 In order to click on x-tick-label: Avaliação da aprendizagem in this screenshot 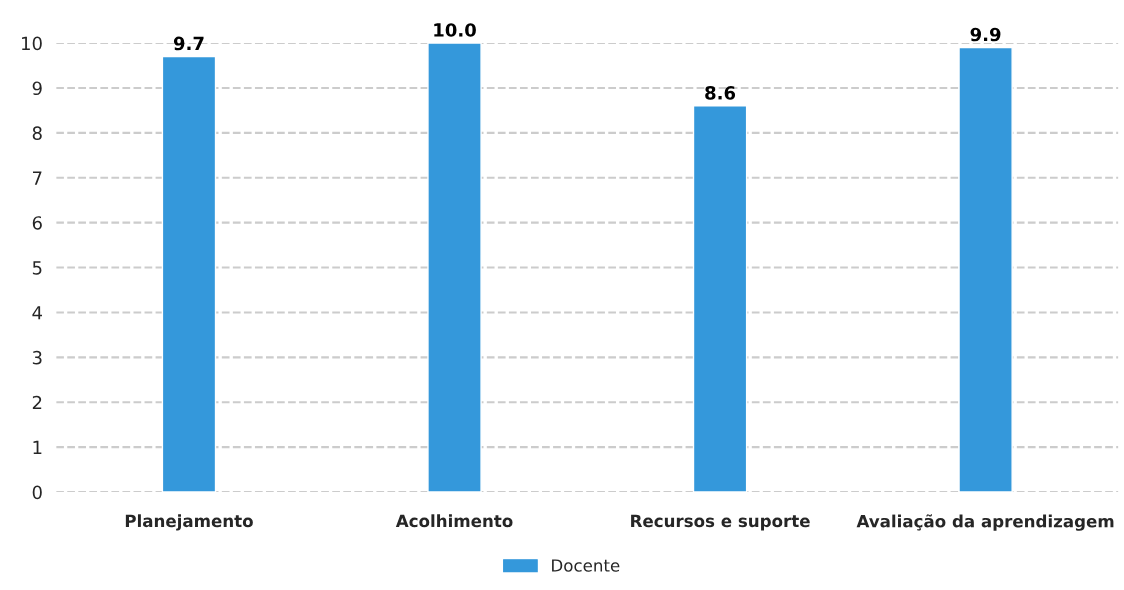, I will do `click(985, 522)`.